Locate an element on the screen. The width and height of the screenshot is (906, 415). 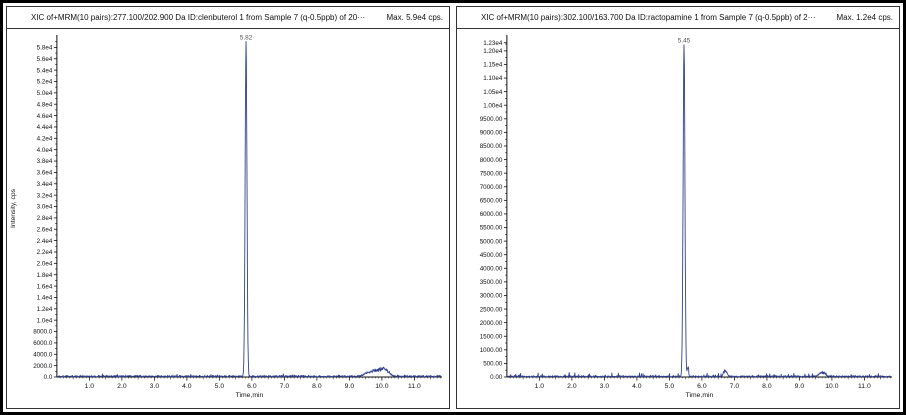
y-tick-label: 9500.00 is located at coordinates (491, 119).